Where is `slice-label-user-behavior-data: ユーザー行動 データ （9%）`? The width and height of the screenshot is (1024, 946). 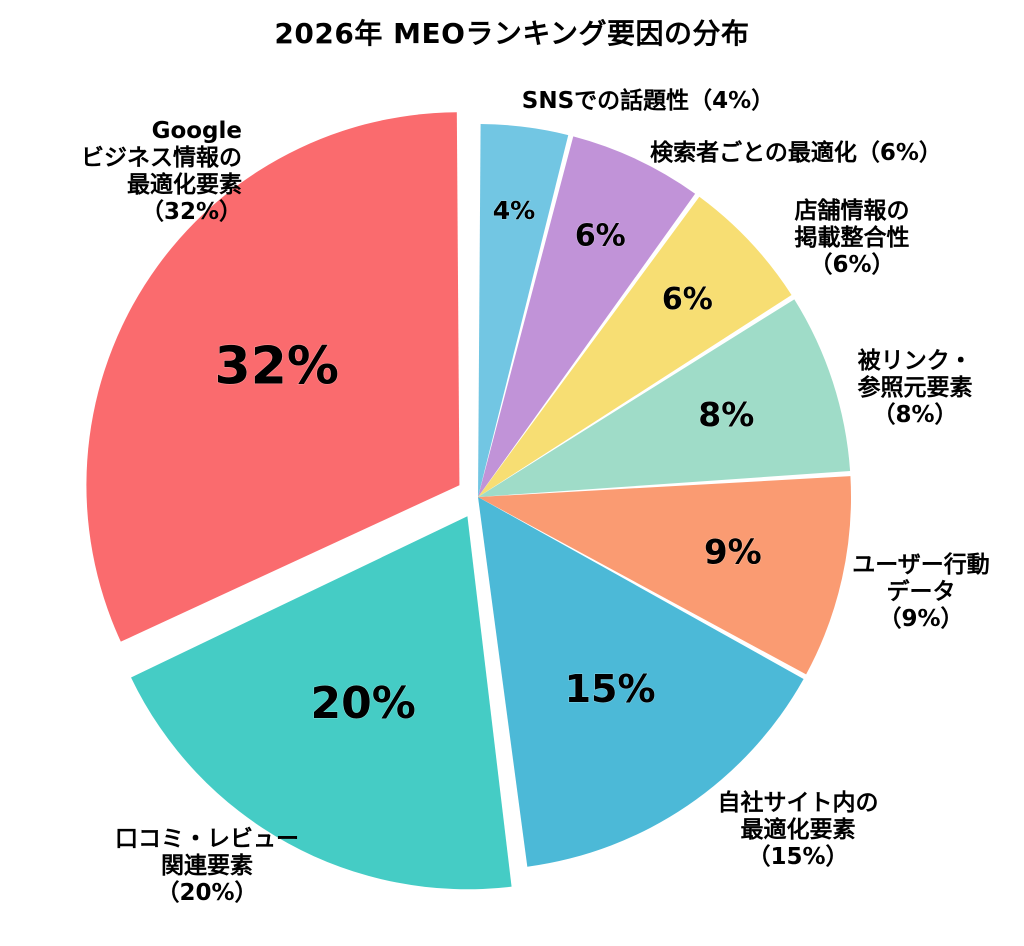 slice-label-user-behavior-data: ユーザー行動 データ （9%） is located at coordinates (921, 592).